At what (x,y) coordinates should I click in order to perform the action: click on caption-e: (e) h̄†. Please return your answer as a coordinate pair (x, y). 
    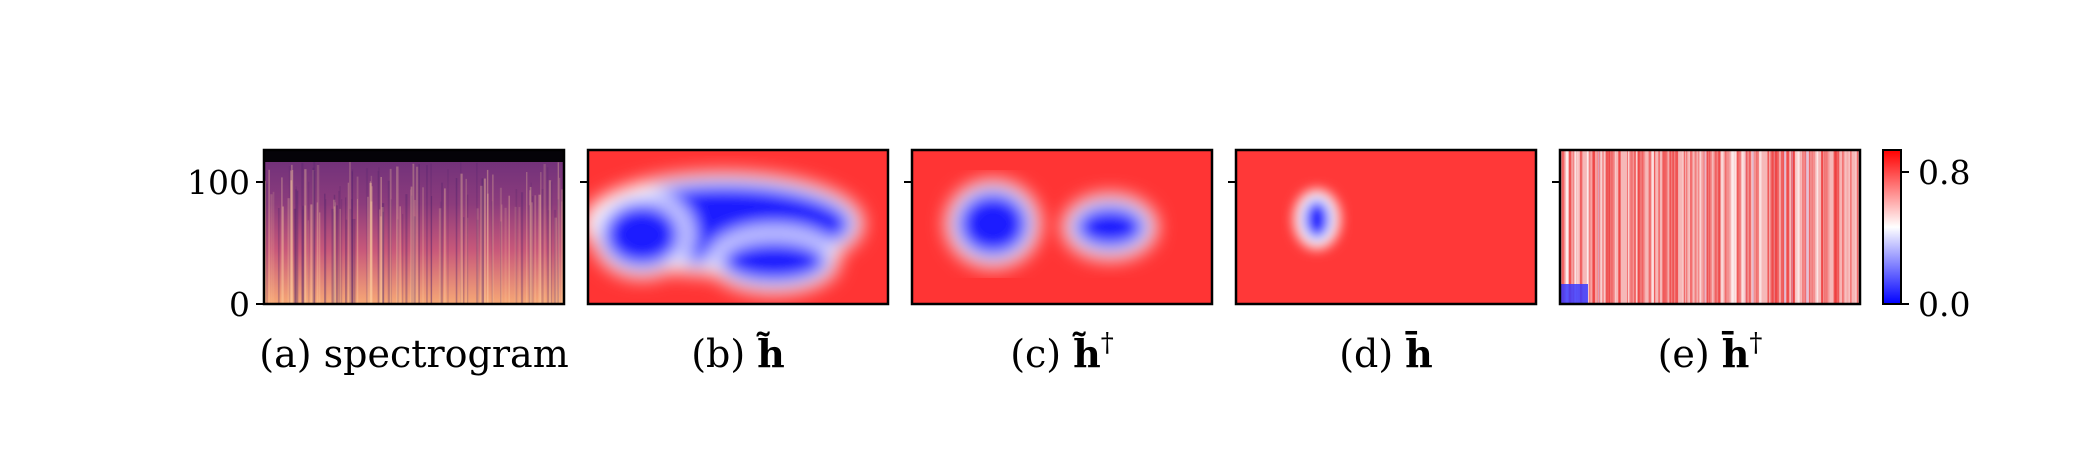
    Looking at the image, I should click on (1710, 352).